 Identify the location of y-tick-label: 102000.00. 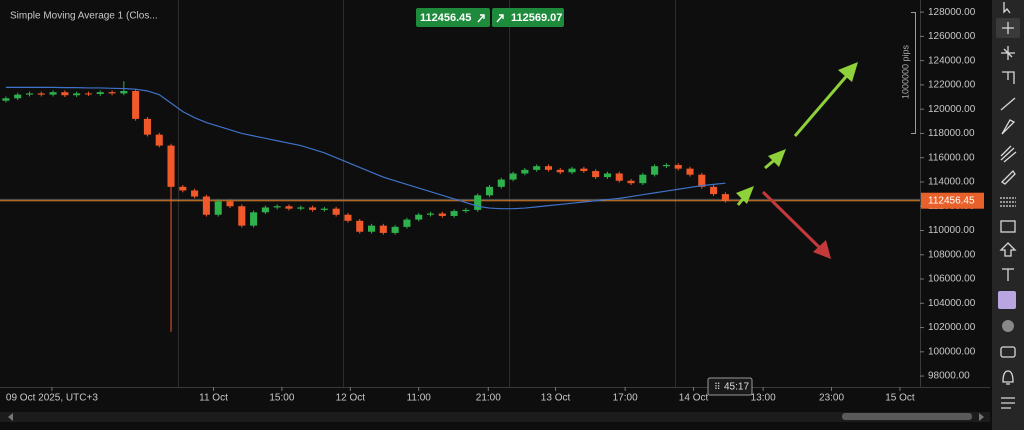
(952, 327).